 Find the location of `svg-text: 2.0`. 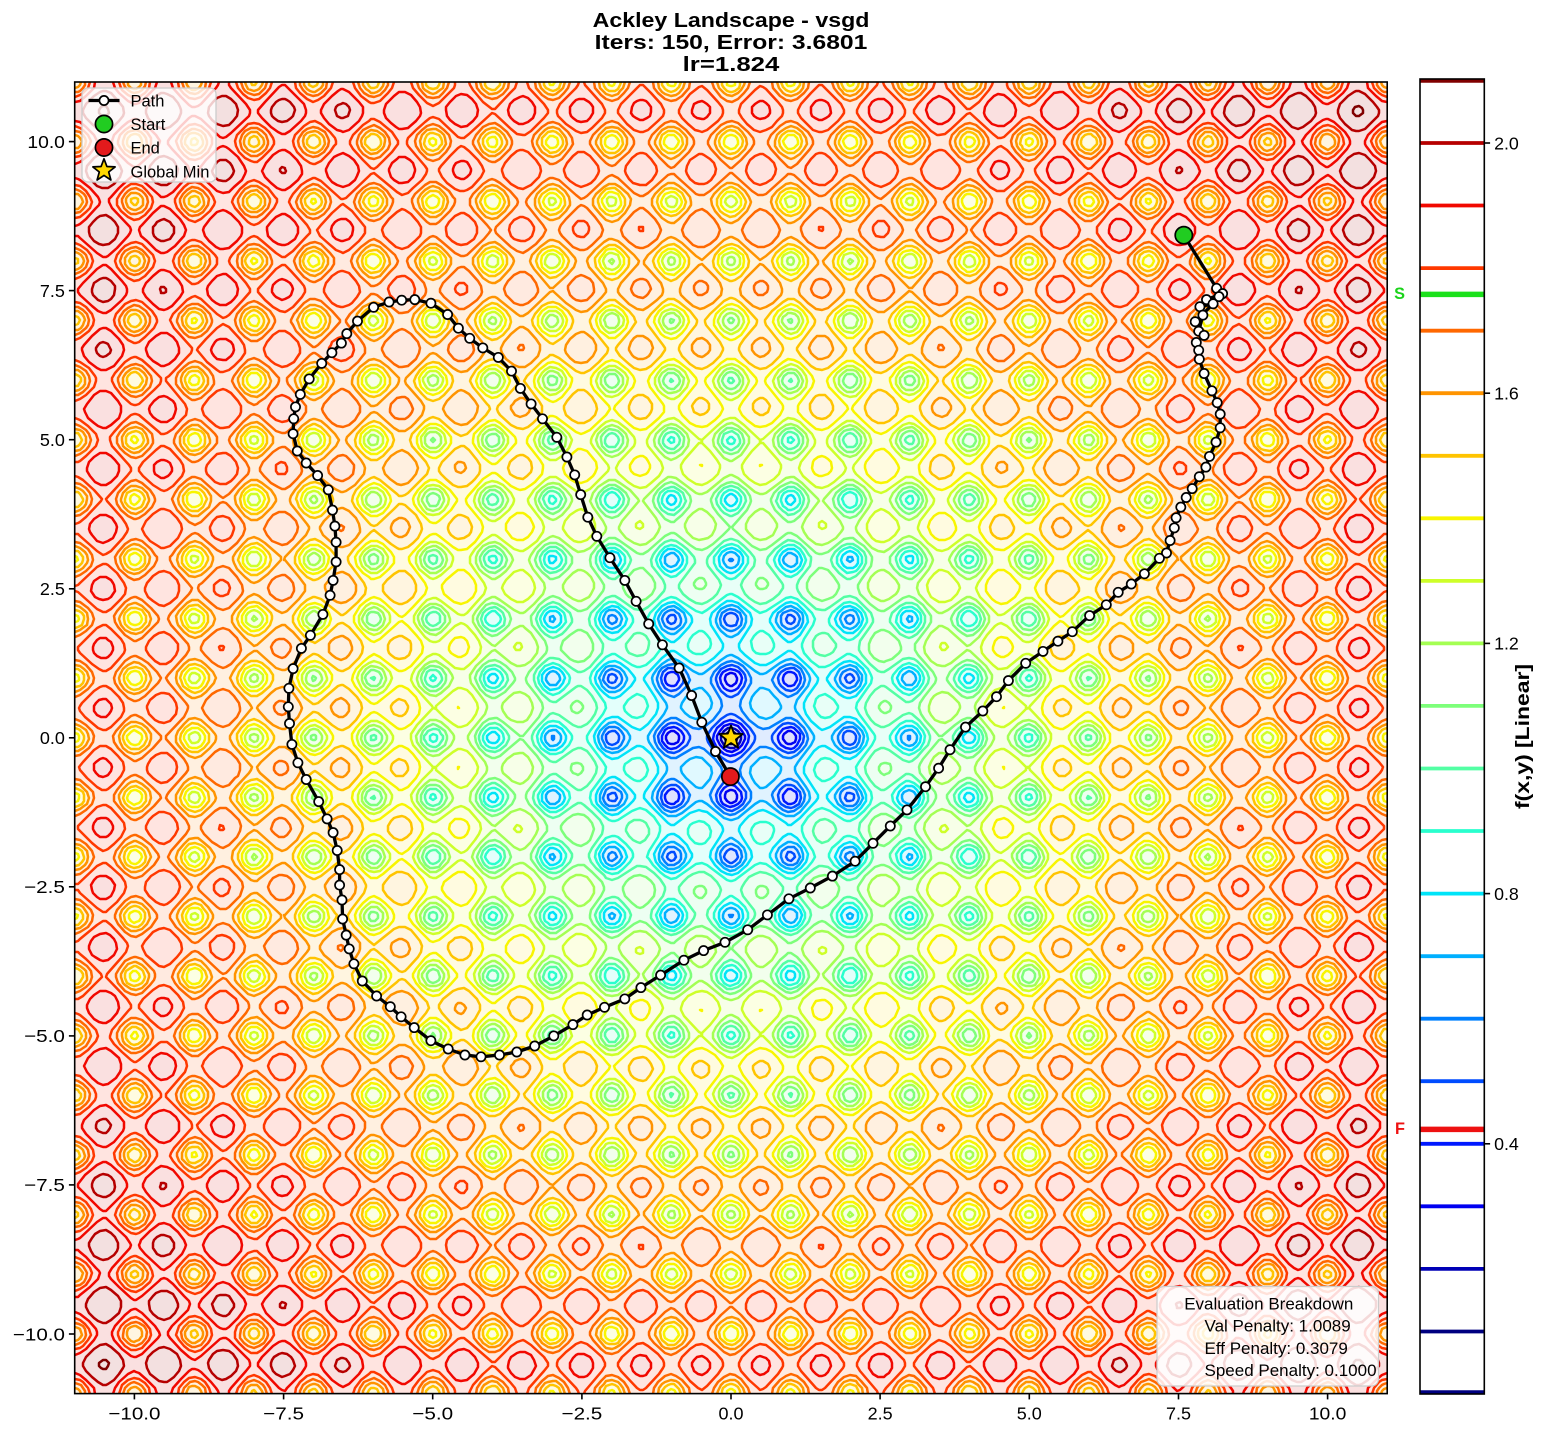

svg-text: 2.0 is located at coordinates (1506, 143).